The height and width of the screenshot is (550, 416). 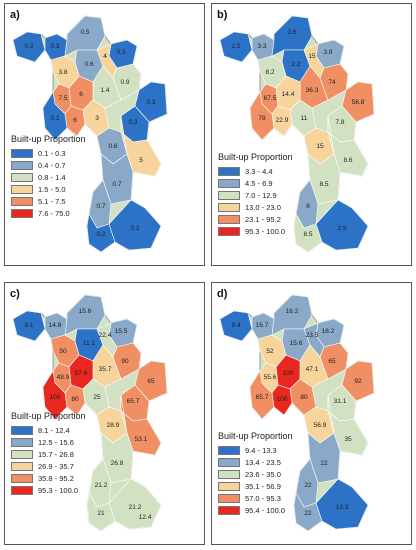 I want to click on district-value-label: 0.6, so click(x=88, y=64).